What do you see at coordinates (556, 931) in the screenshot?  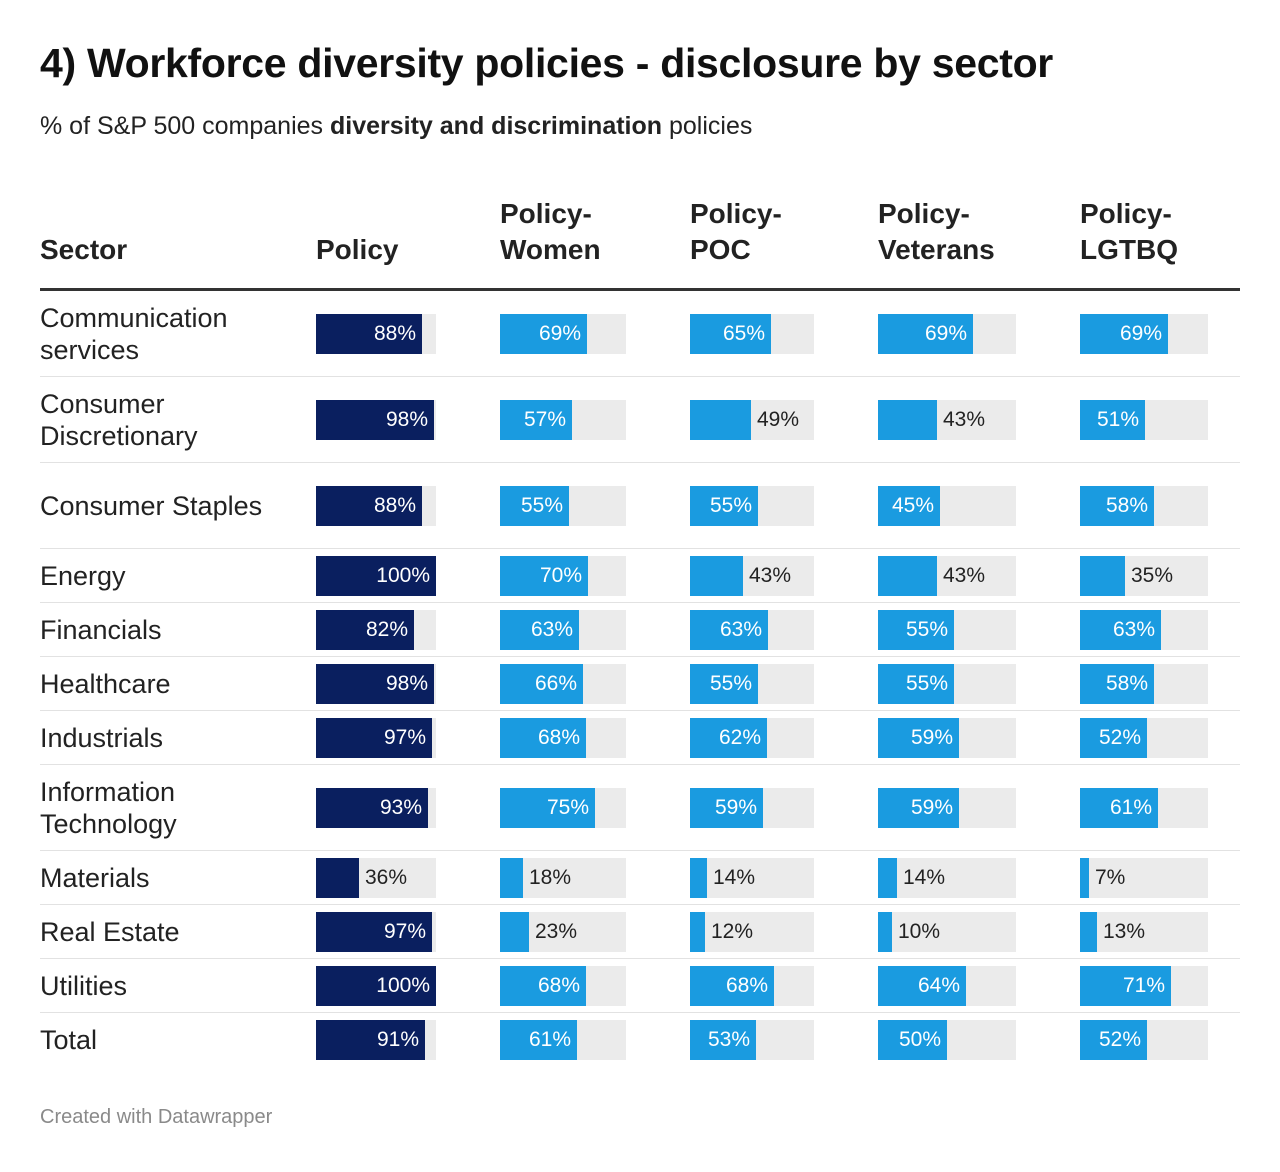 I see `value-label: 23%` at bounding box center [556, 931].